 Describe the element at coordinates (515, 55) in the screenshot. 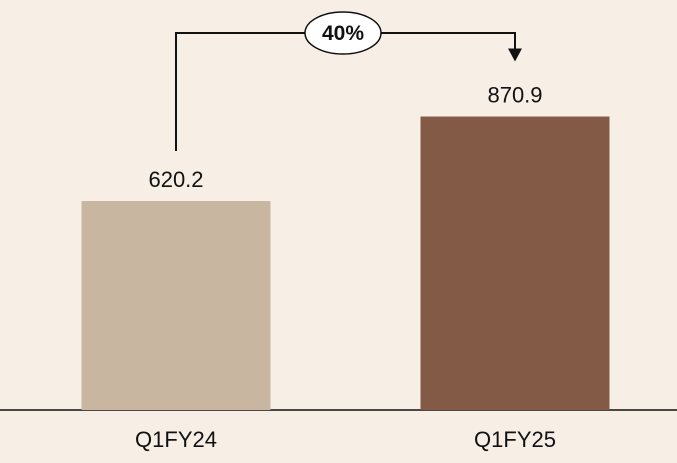

I see `arrow-down-icon` at that location.